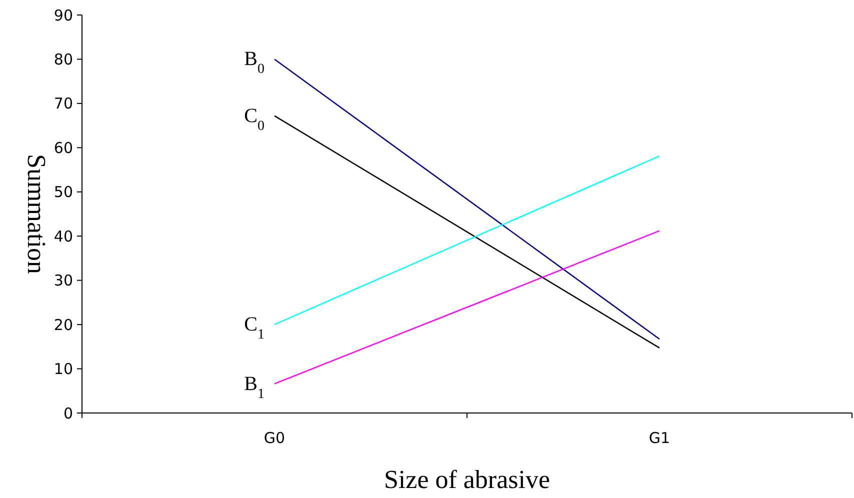 Image resolution: width=854 pixels, height=498 pixels. Describe the element at coordinates (36, 214) in the screenshot. I see `y-axis-title: Summation` at that location.